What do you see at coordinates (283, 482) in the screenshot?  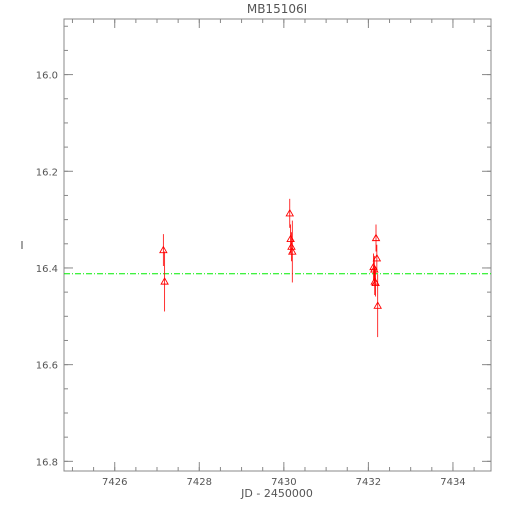 I see `x-tick-label: 7430` at bounding box center [283, 482].